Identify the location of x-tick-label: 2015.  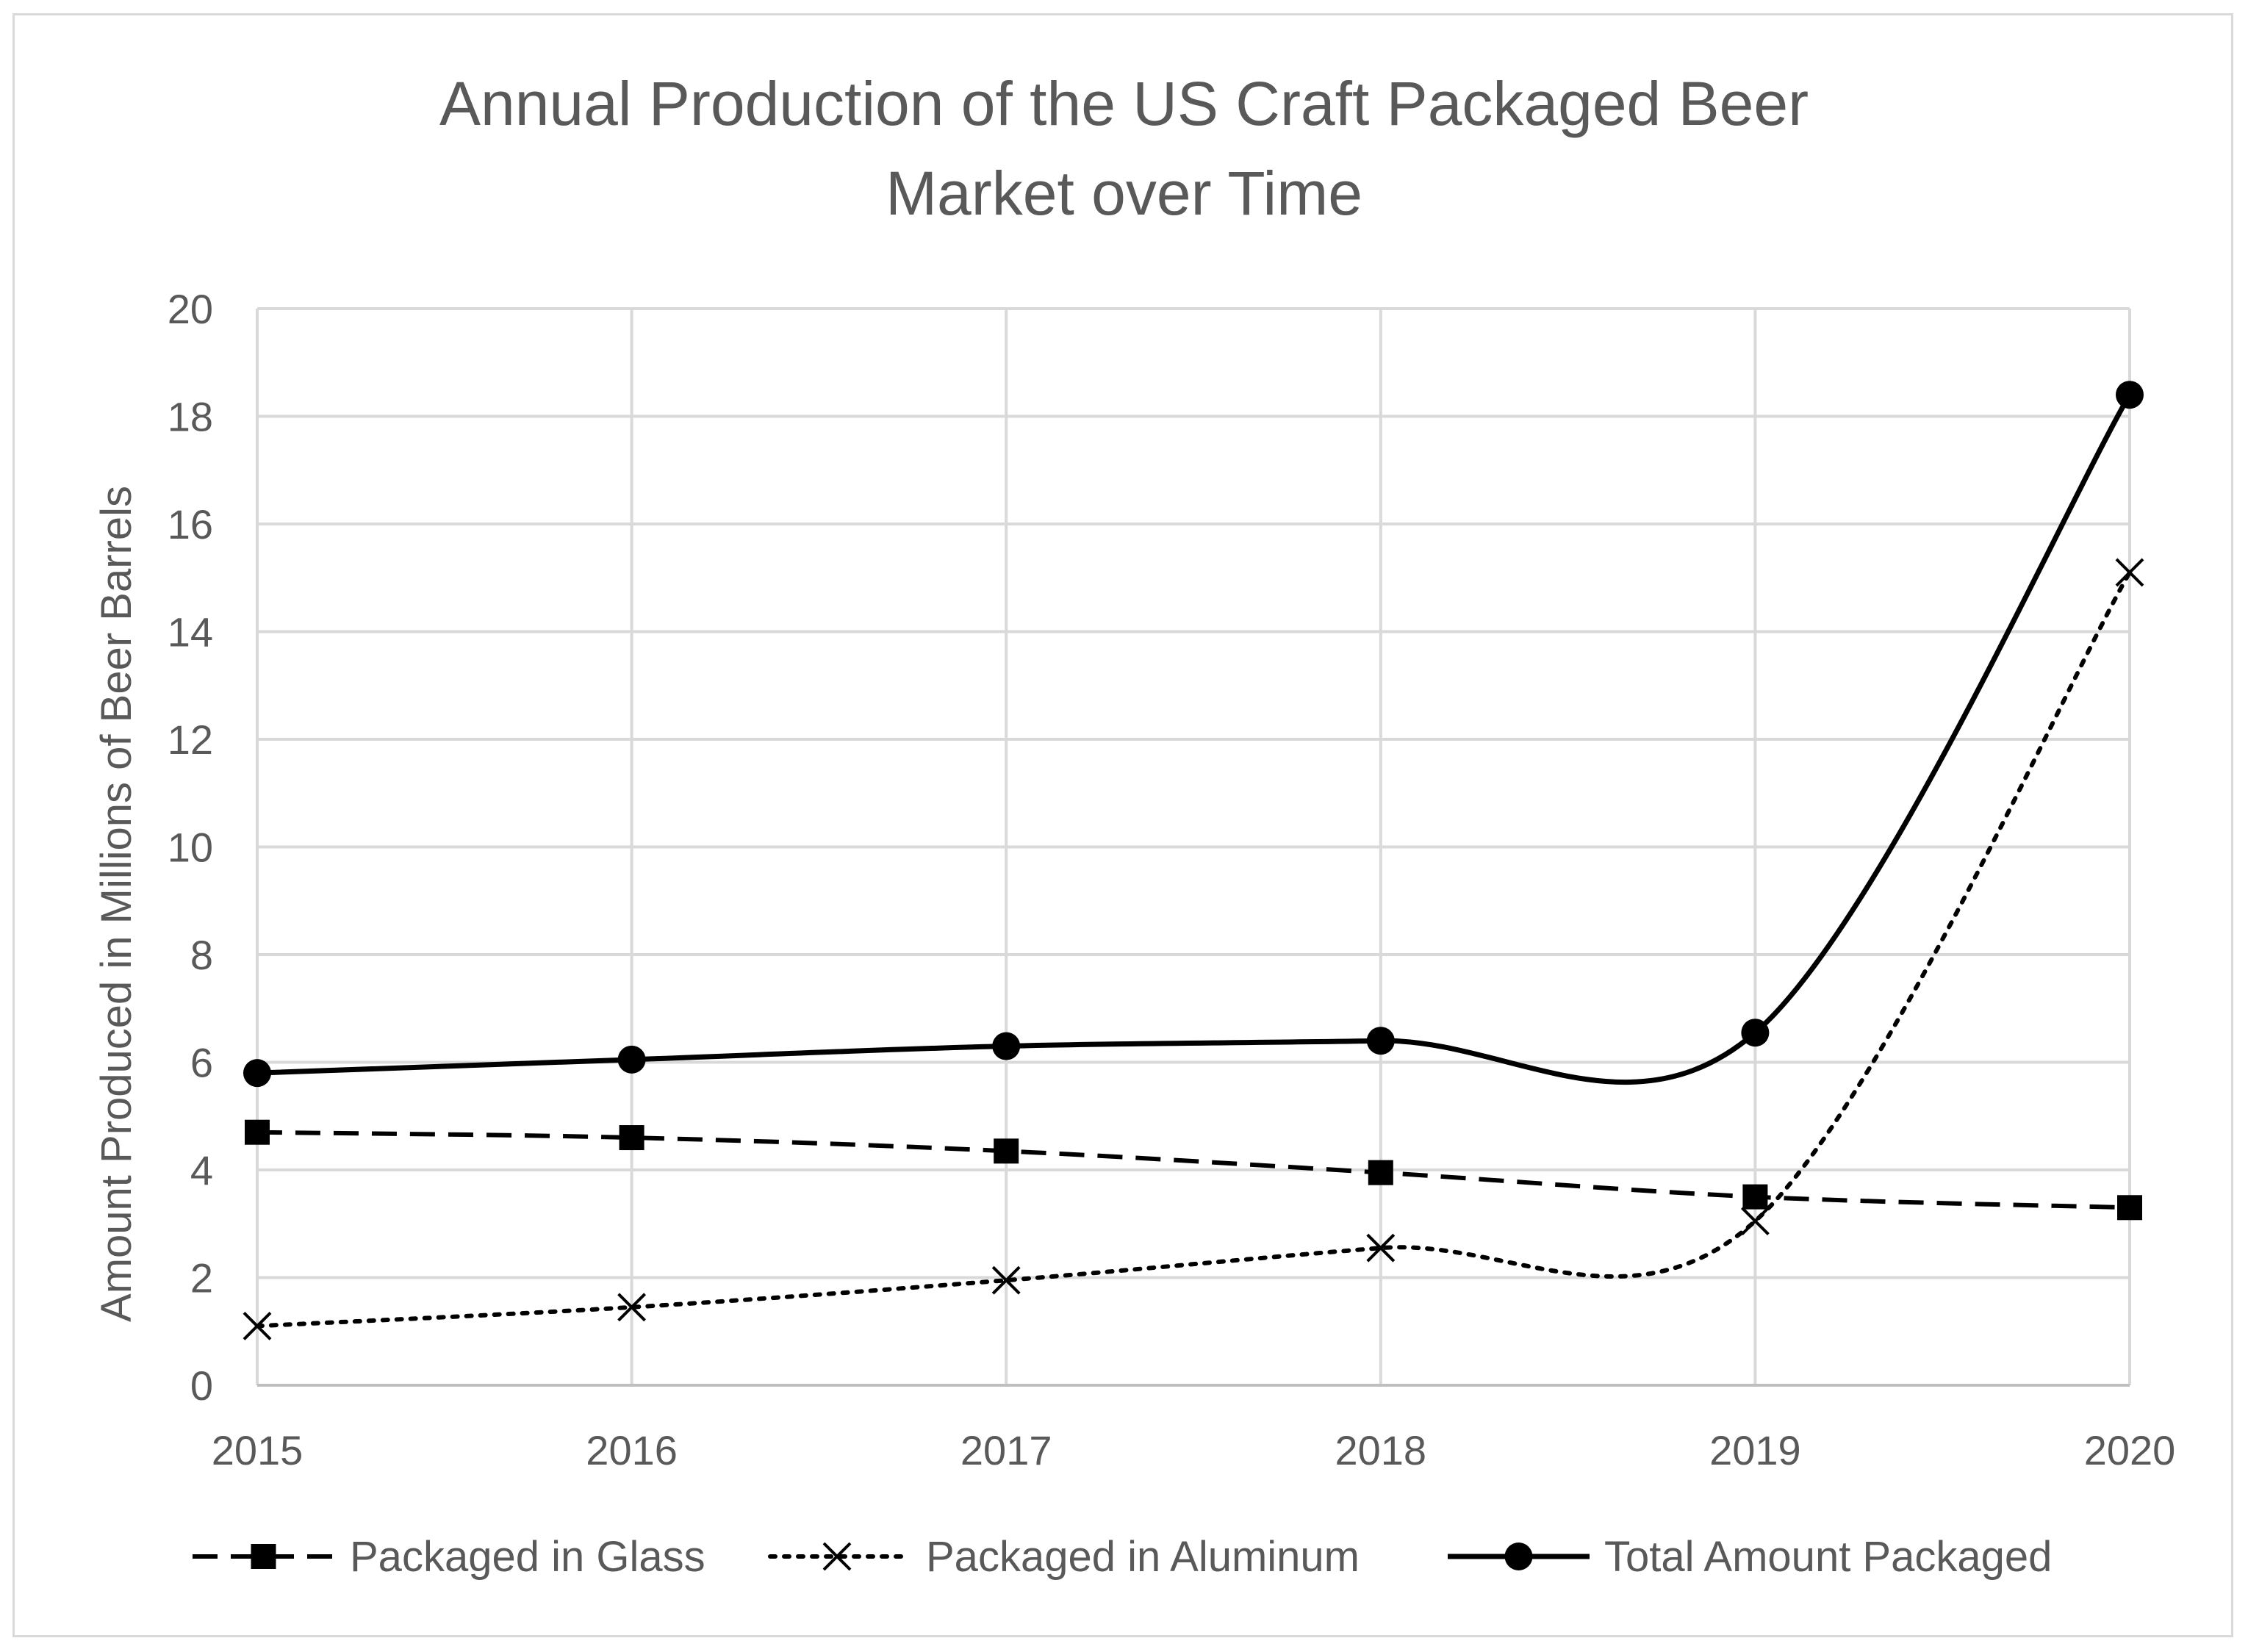
(258, 1450).